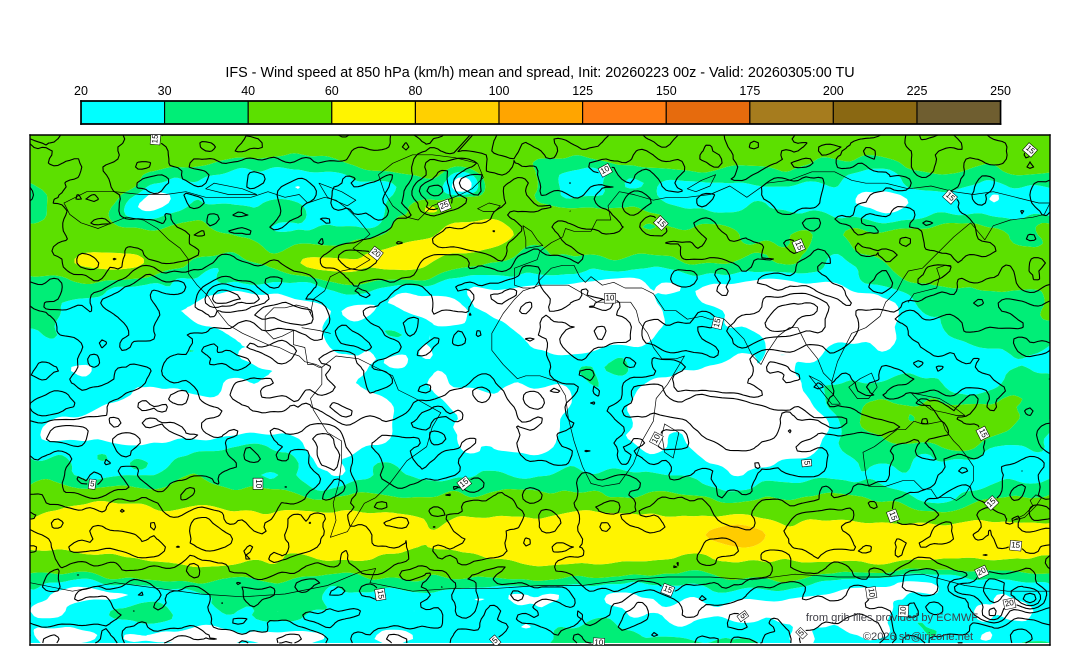 The width and height of the screenshot is (1080, 658). What do you see at coordinates (892, 618) in the screenshot?
I see `svg-text:from grib files provided by EC: from grib files provided by ECMWF` at bounding box center [892, 618].